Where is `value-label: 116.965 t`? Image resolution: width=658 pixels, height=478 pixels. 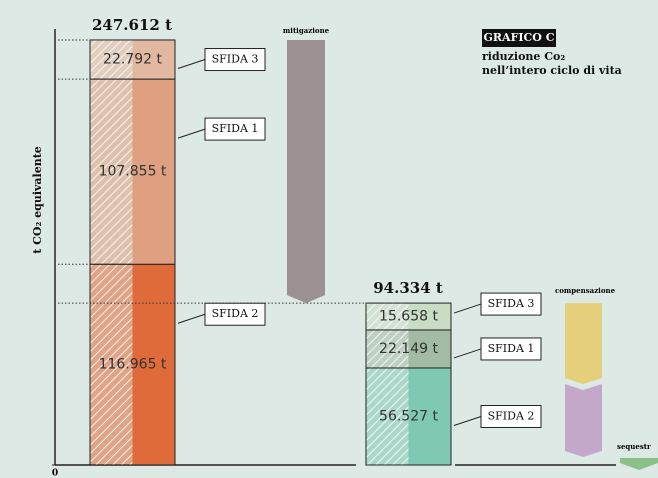 value-label: 116.965 t is located at coordinates (133, 365).